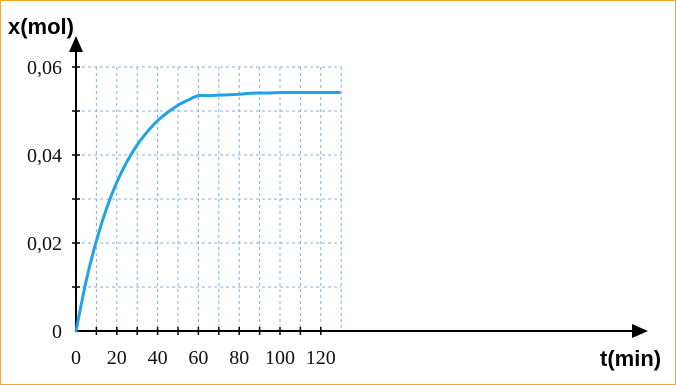 The width and height of the screenshot is (676, 385). Describe the element at coordinates (44, 156) in the screenshot. I see `y-tick-label: 0,04` at that location.